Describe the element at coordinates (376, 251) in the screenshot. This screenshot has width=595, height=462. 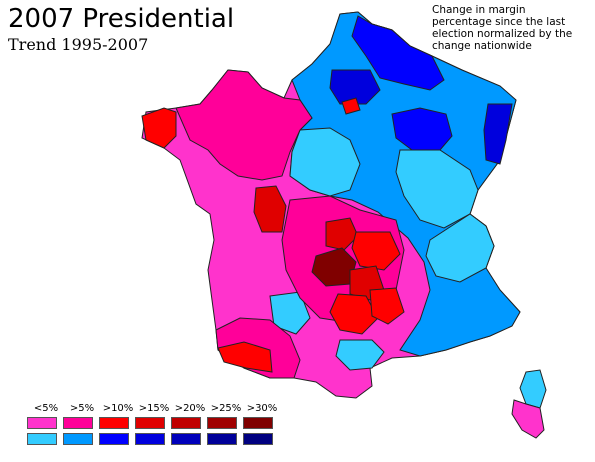
I see `red-dept-puy` at that location.